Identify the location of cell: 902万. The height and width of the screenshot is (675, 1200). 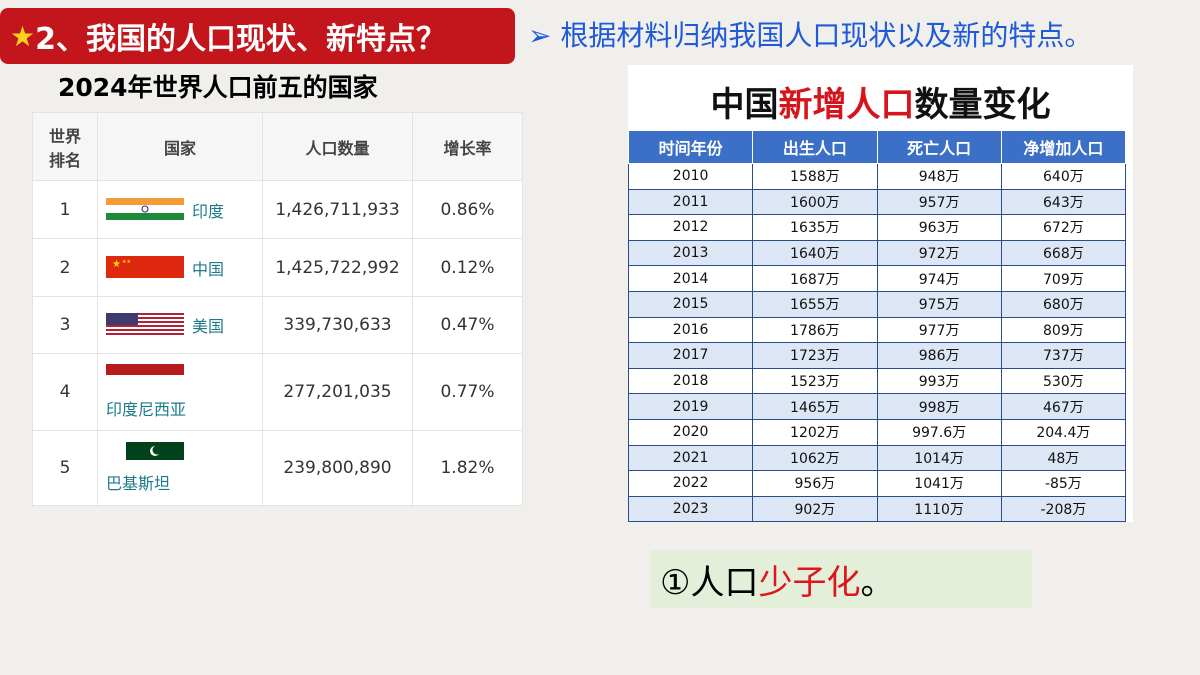
(815, 509).